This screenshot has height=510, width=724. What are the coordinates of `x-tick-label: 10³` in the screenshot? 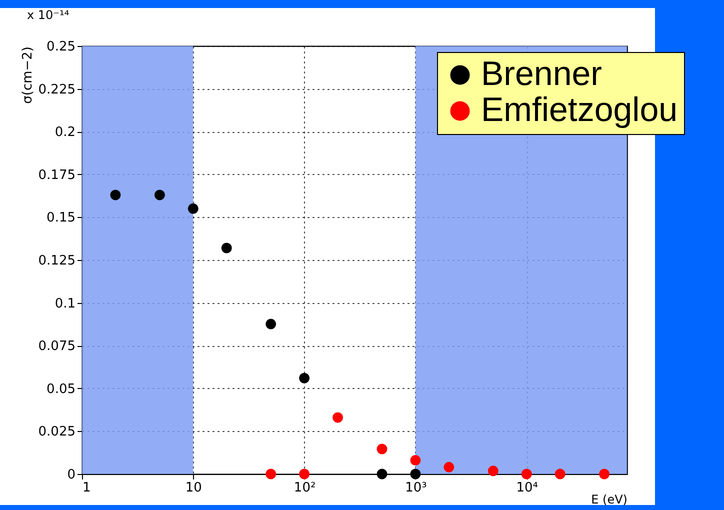 It's located at (416, 488).